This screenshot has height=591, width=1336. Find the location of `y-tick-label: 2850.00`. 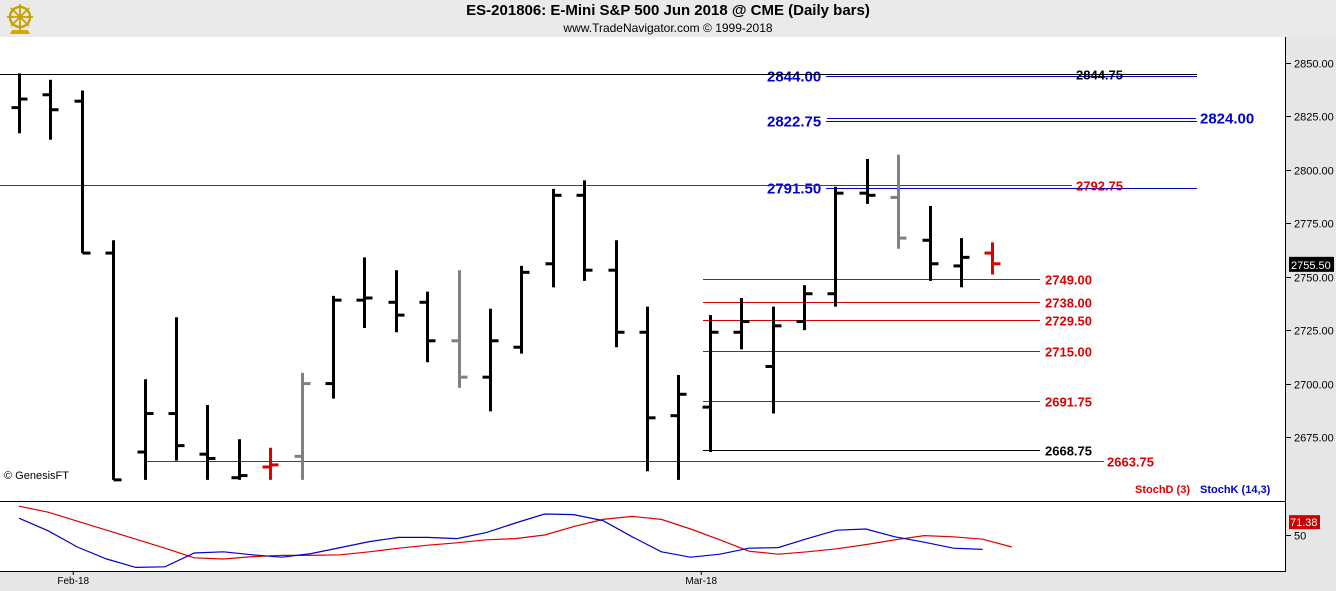

y-tick-label: 2850.00 is located at coordinates (1314, 65).